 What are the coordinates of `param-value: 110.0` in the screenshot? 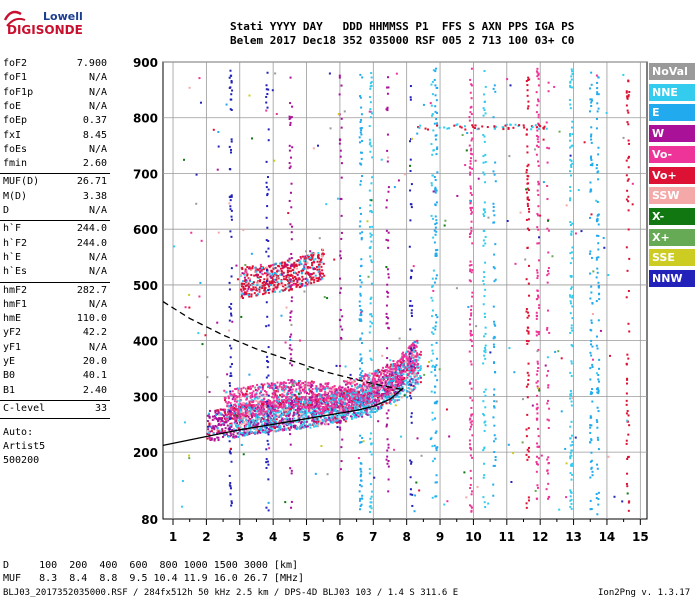 It's located at (91, 319).